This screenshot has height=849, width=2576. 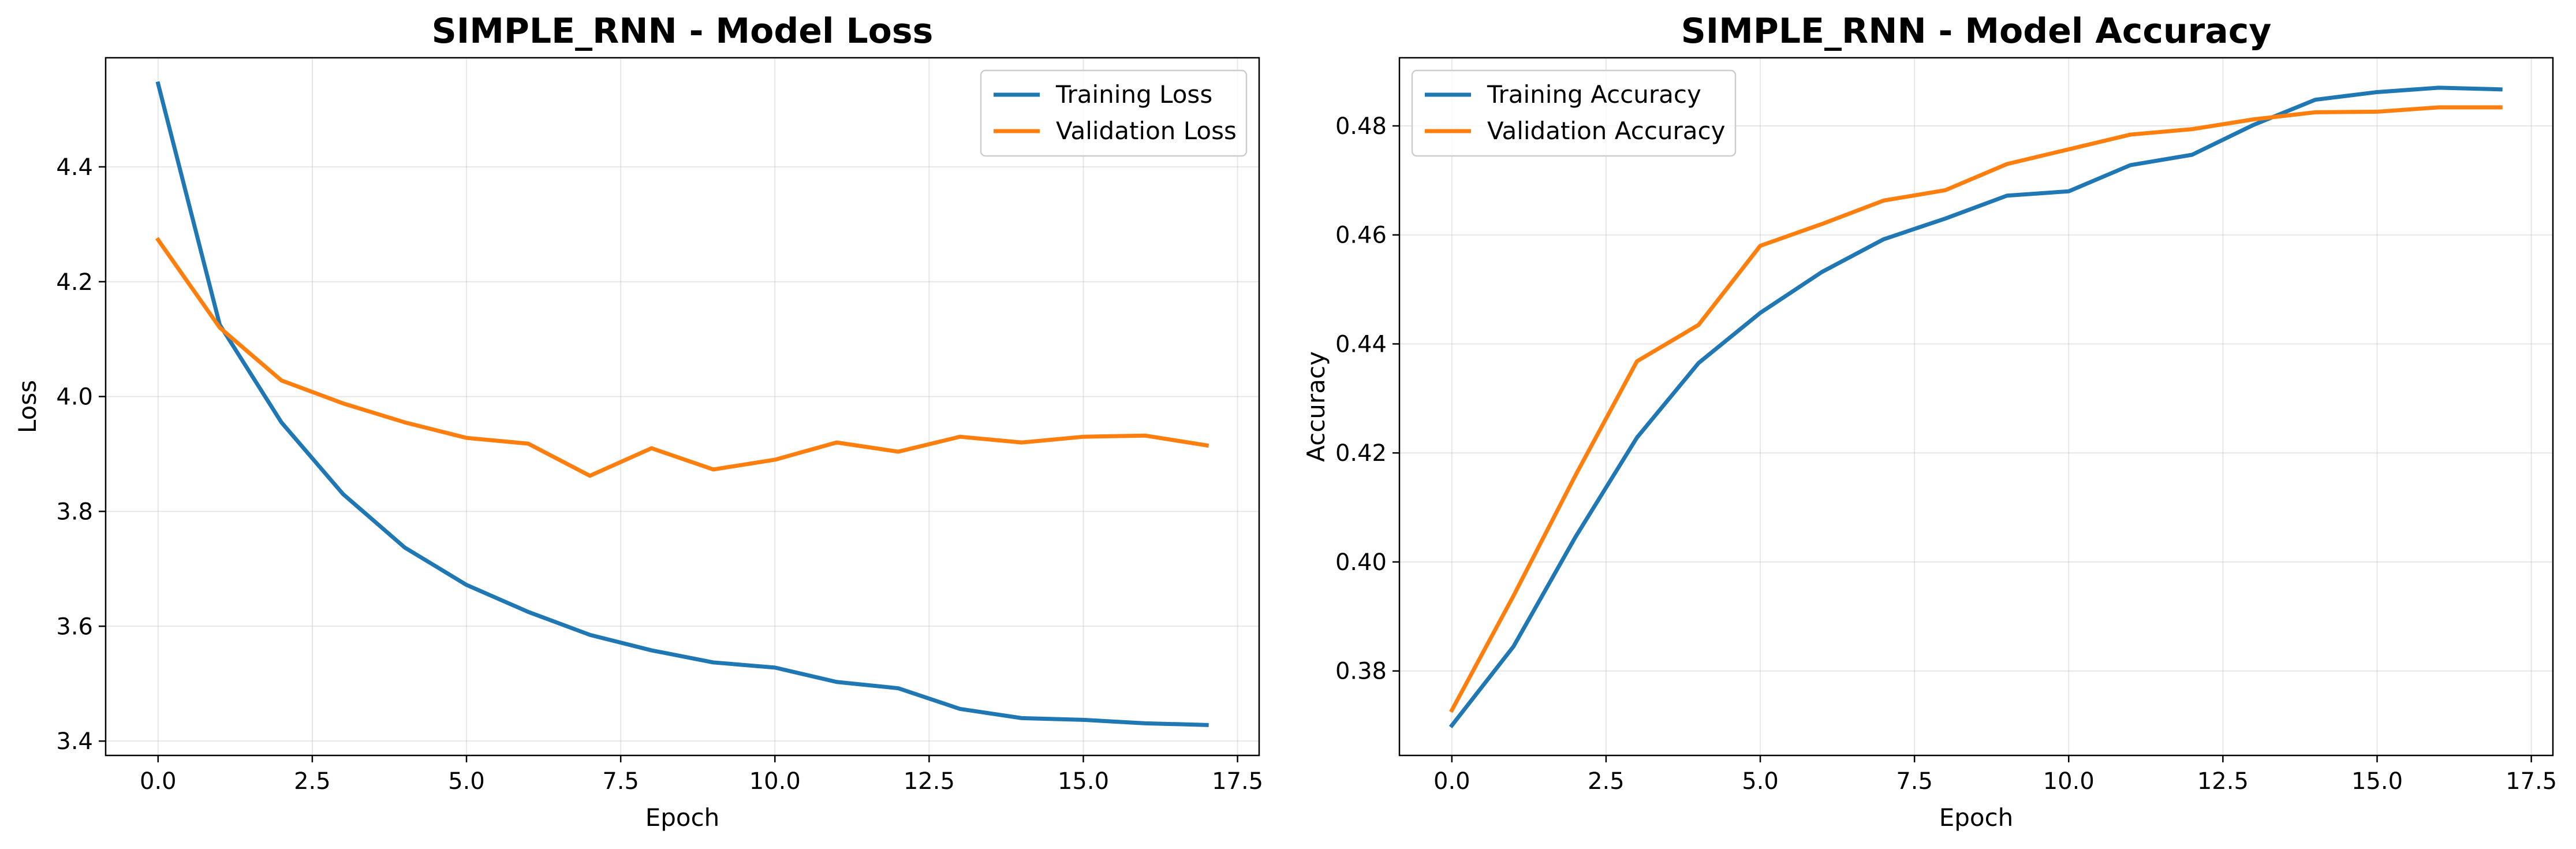 What do you see at coordinates (1316, 407) in the screenshot?
I see `y-axis-label: Accuracy` at bounding box center [1316, 407].